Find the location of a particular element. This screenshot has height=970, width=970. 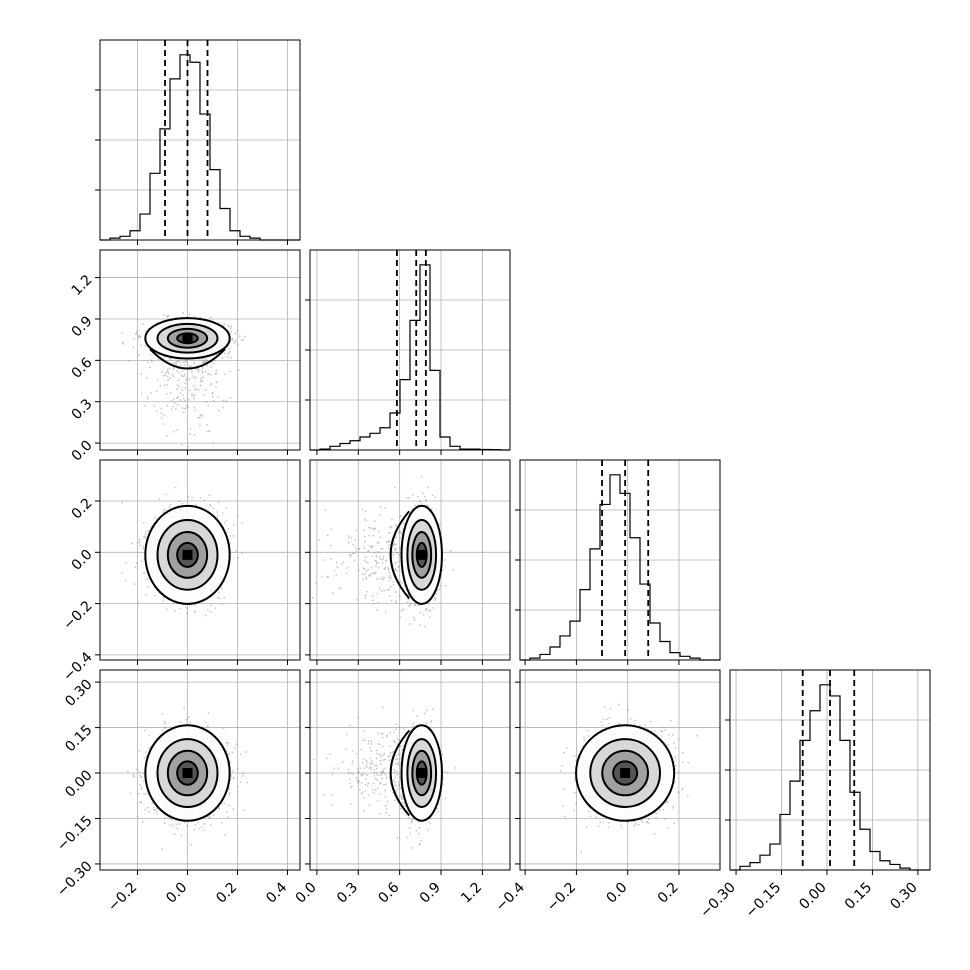

y-axis-1: 0.0 0.3 0.6 0.9 1.2 is located at coordinates (84, 368).